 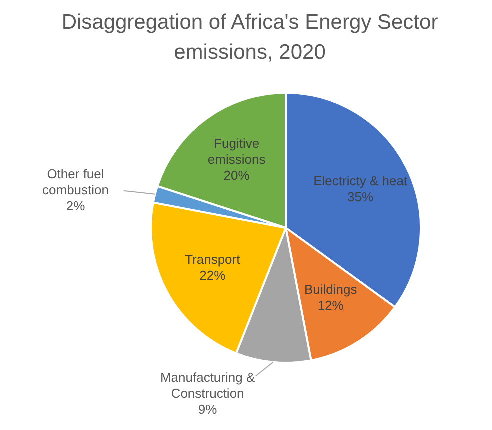 What do you see at coordinates (331, 290) in the screenshot?
I see `slice-label: Buildings` at bounding box center [331, 290].